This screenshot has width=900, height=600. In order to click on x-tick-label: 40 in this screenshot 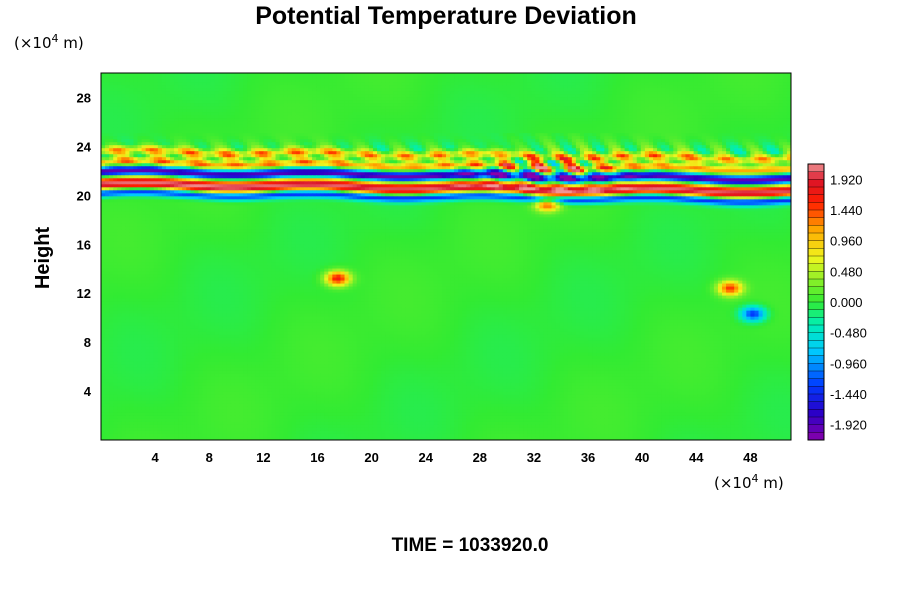, I will do `click(642, 457)`.